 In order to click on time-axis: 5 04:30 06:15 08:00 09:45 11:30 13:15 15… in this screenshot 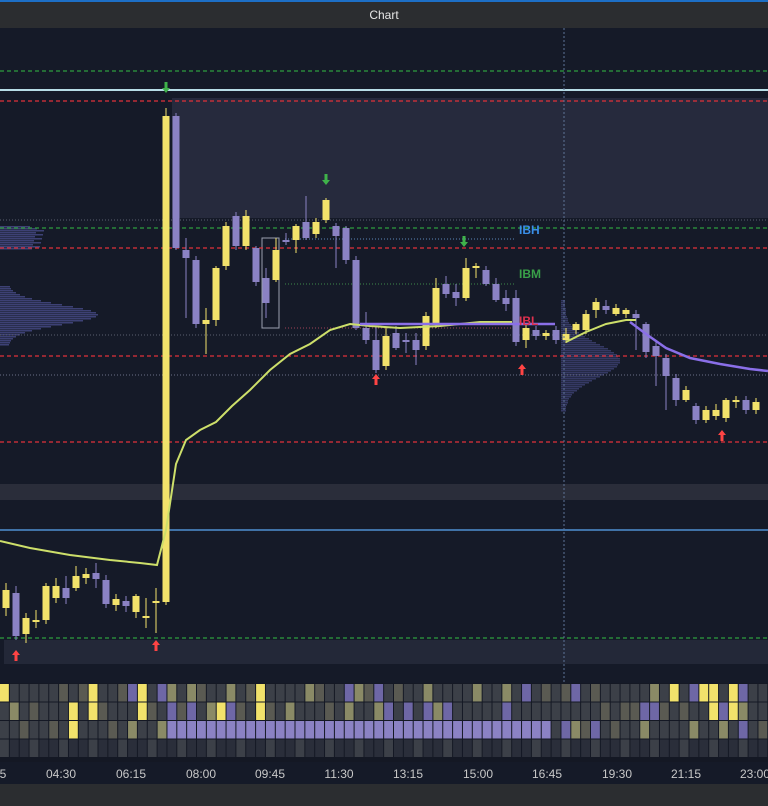, I will do `click(384, 774)`.